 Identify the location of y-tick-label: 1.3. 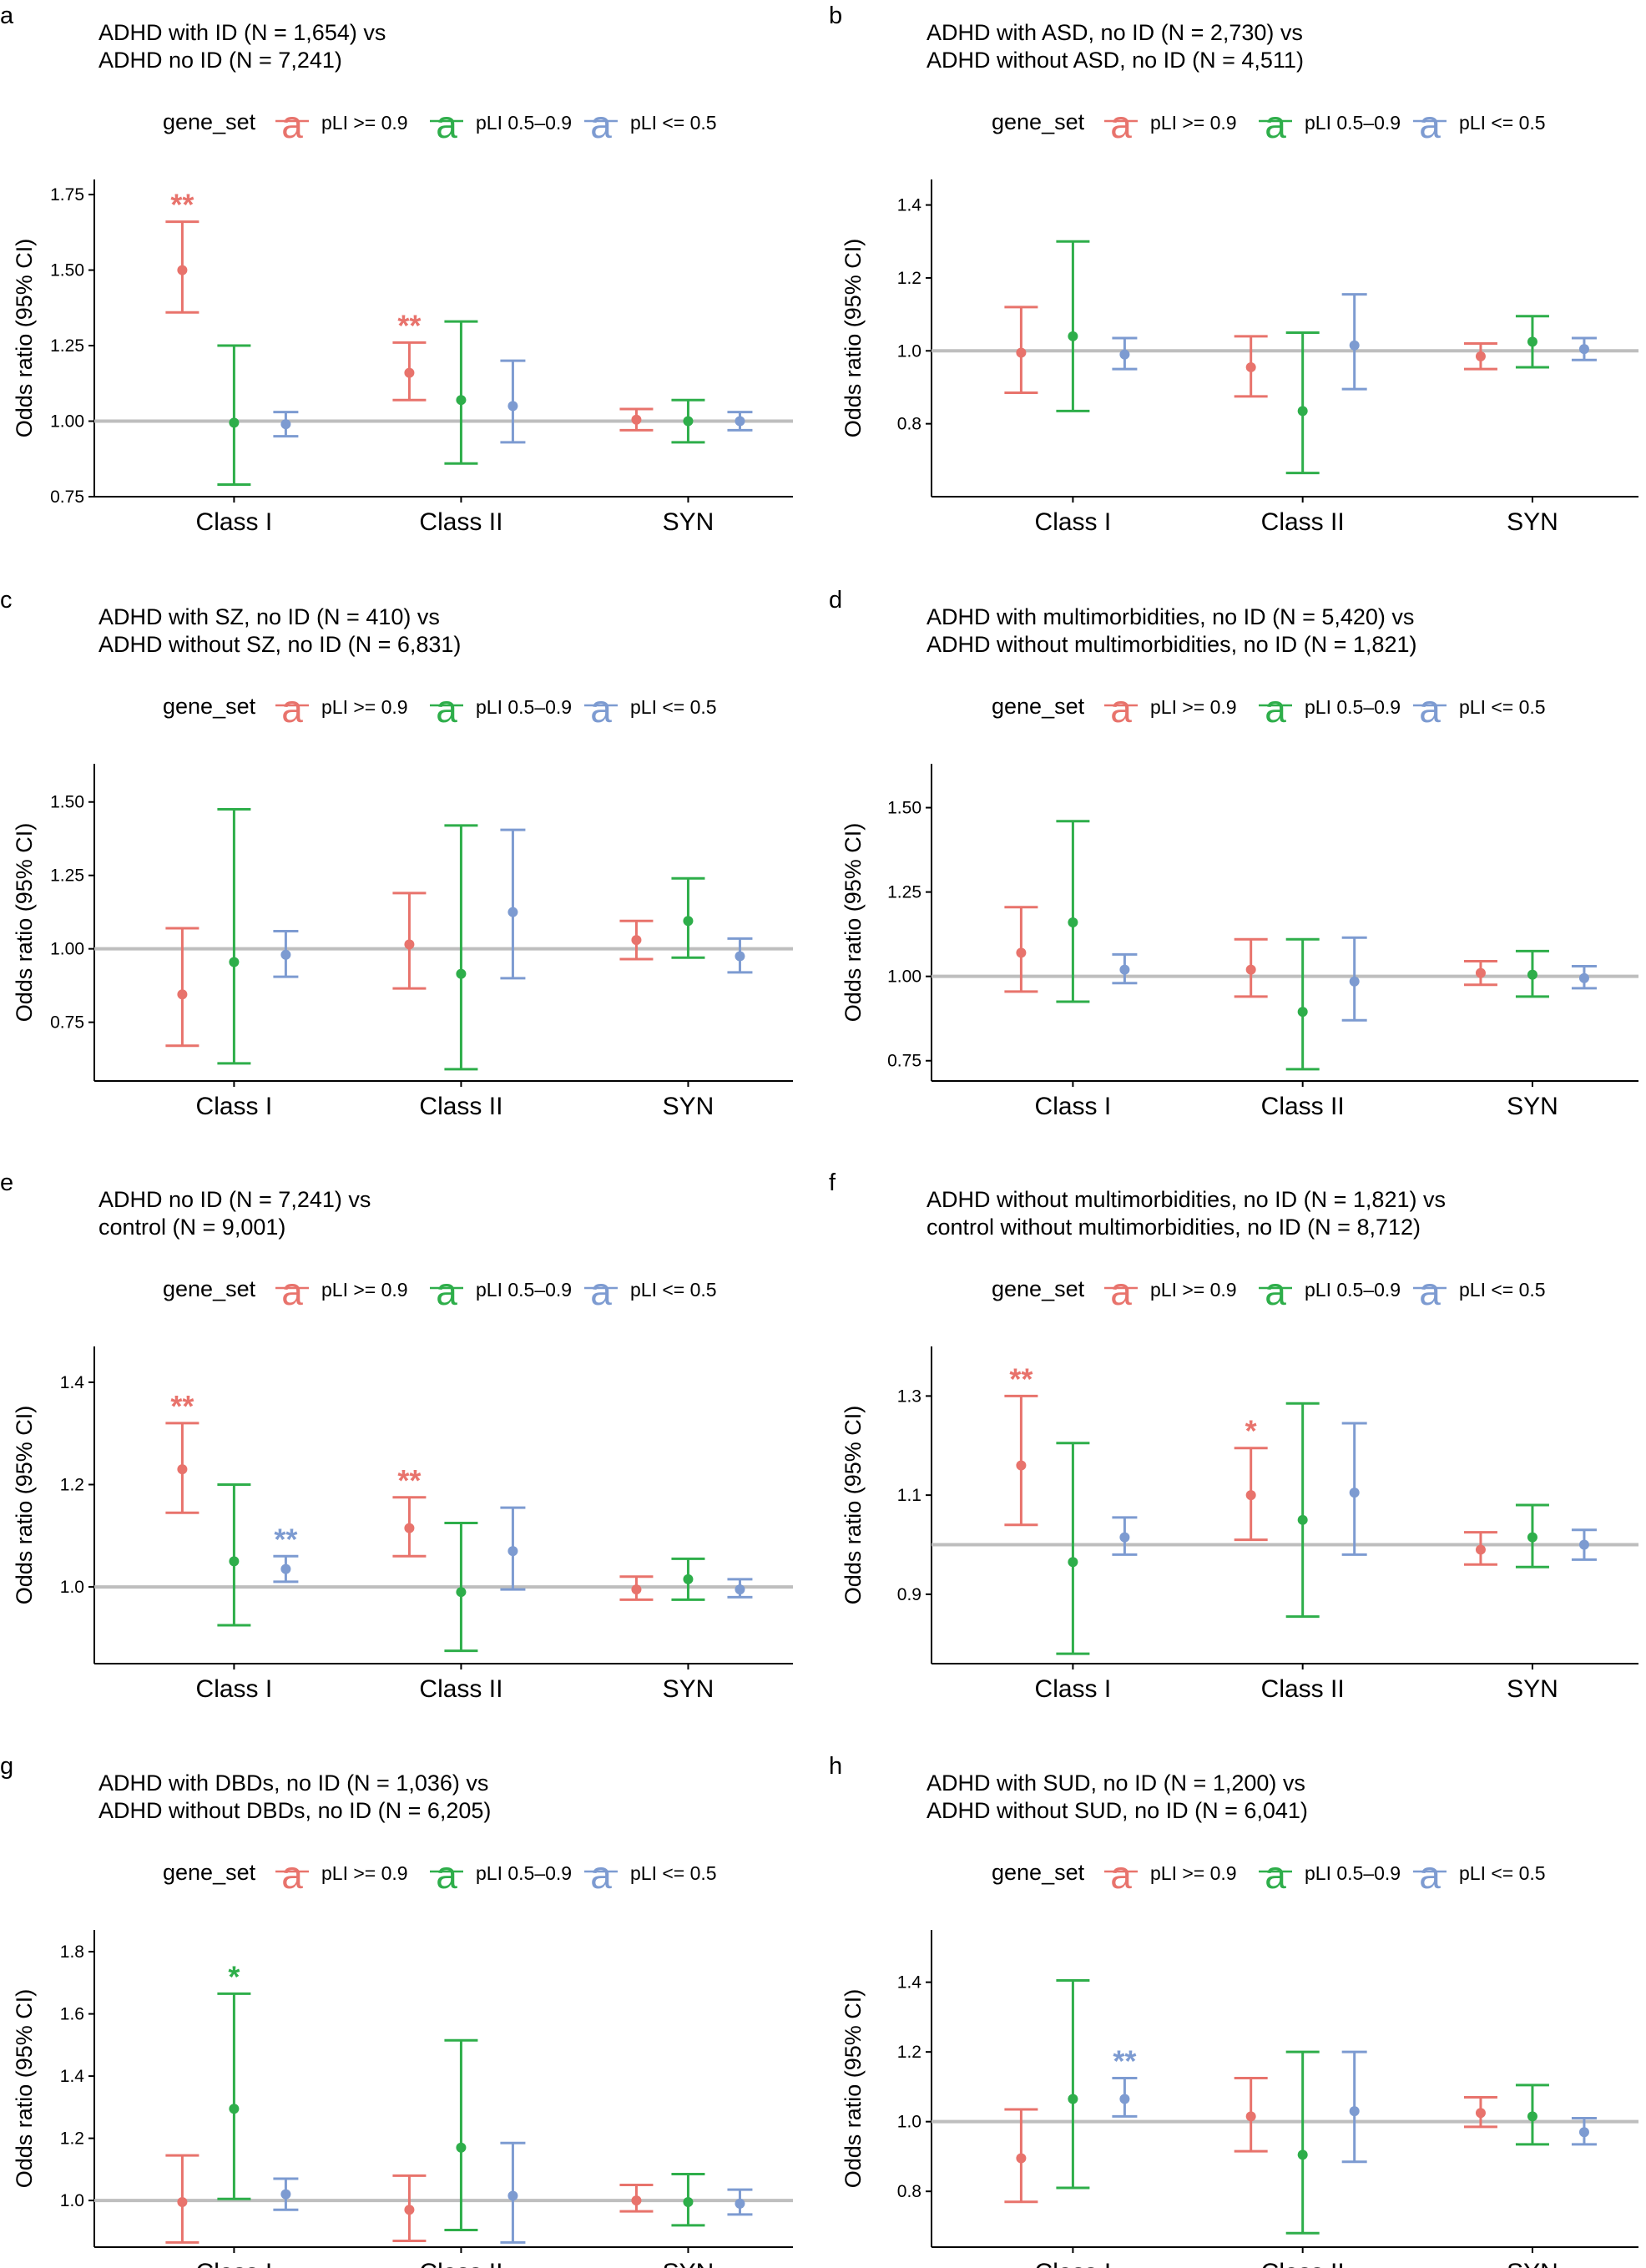
(909, 1396).